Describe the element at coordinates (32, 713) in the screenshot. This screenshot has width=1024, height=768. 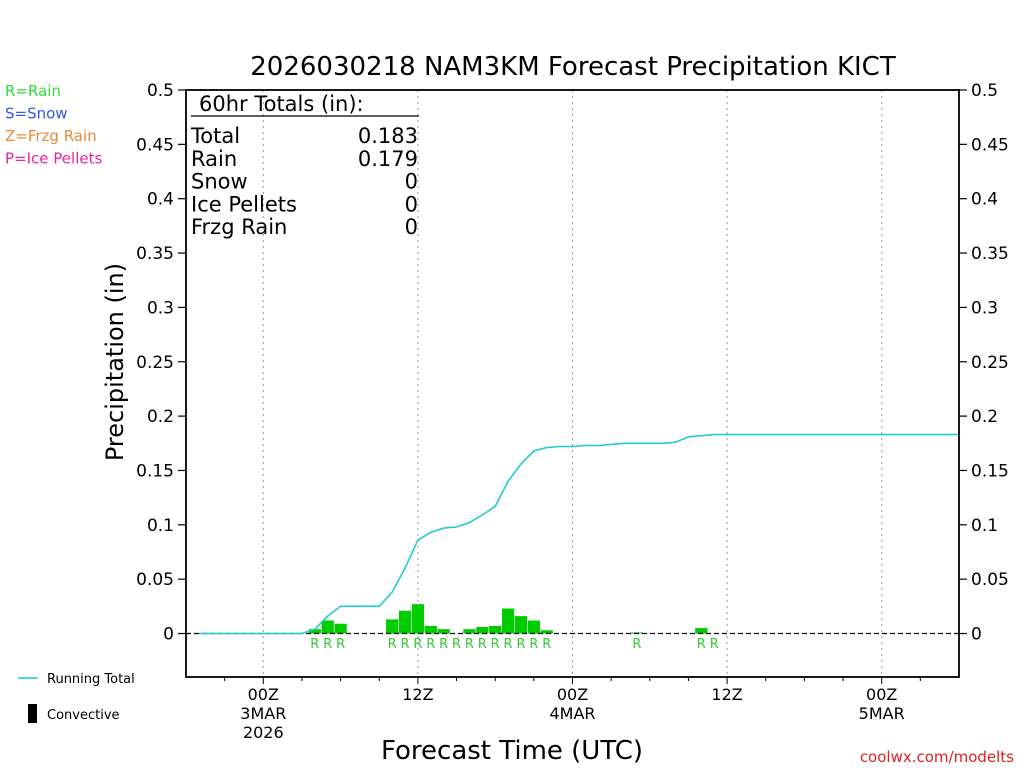
I see `legend-convective-swatch` at that location.